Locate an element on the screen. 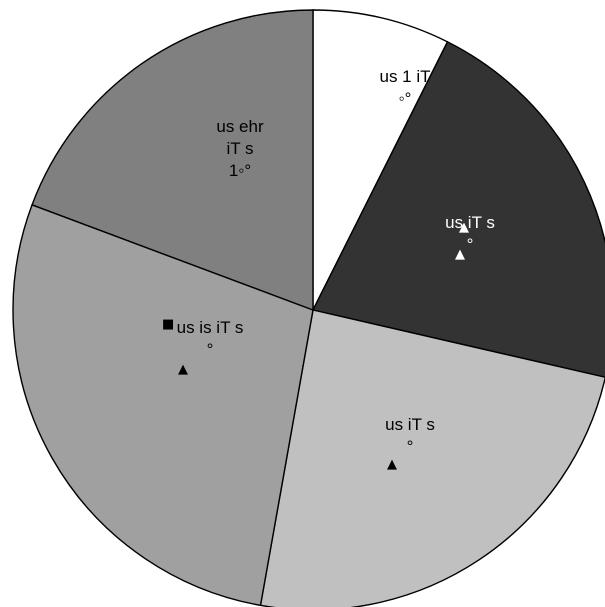 This screenshot has width=605, height=607. slice-label: us is iT s is located at coordinates (210, 327).